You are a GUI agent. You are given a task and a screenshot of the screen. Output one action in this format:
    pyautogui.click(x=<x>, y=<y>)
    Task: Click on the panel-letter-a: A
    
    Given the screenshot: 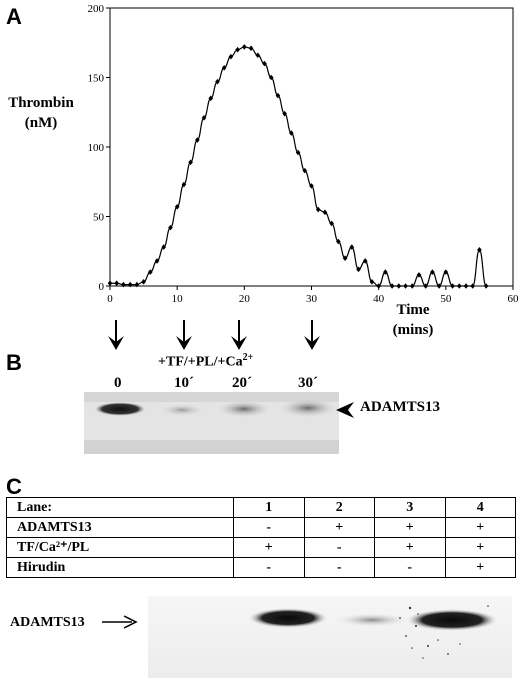 What is the action you would take?
    pyautogui.click(x=14, y=16)
    